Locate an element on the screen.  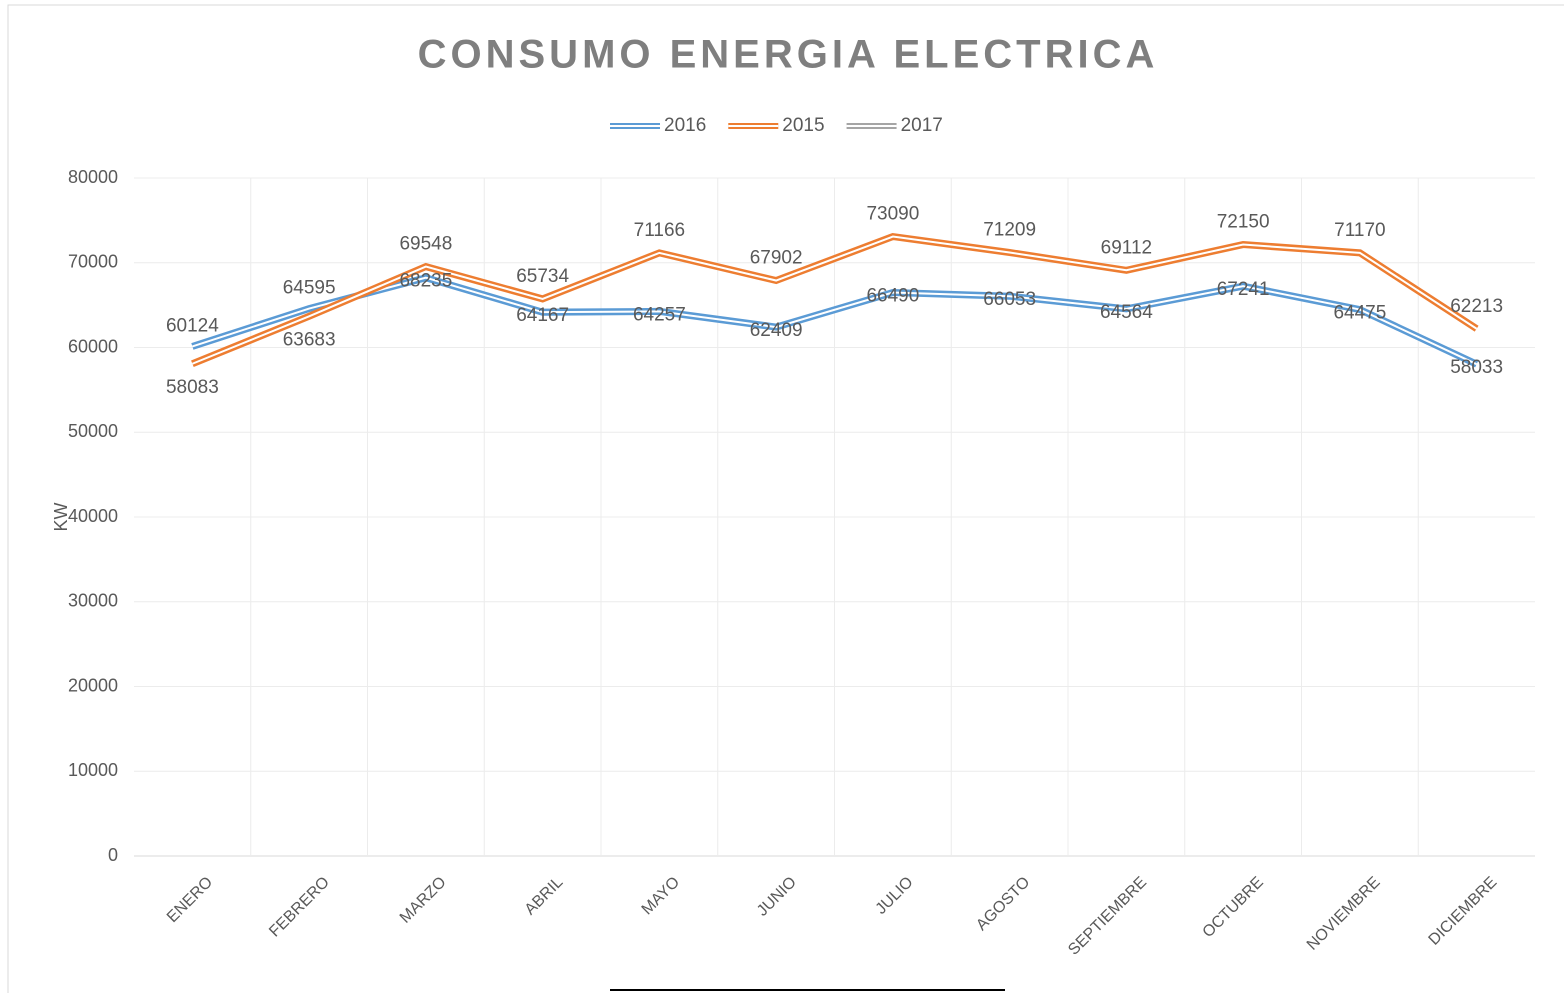
x-tick-label: OCTUBRE is located at coordinates (1233, 907).